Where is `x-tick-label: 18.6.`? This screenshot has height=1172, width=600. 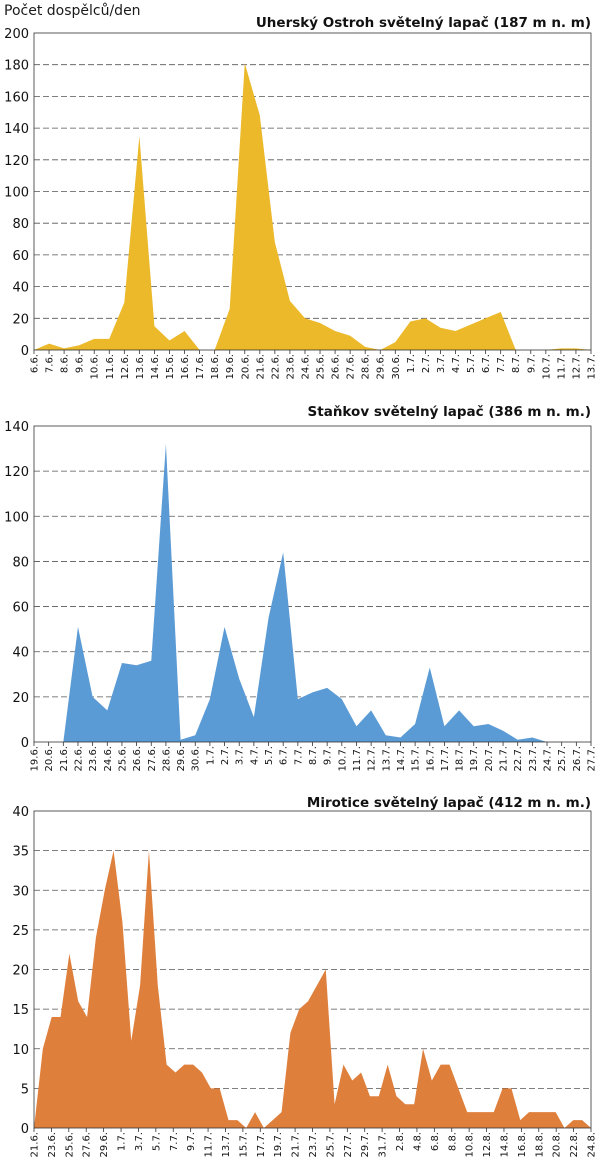 x-tick-label: 18.6. is located at coordinates (215, 366).